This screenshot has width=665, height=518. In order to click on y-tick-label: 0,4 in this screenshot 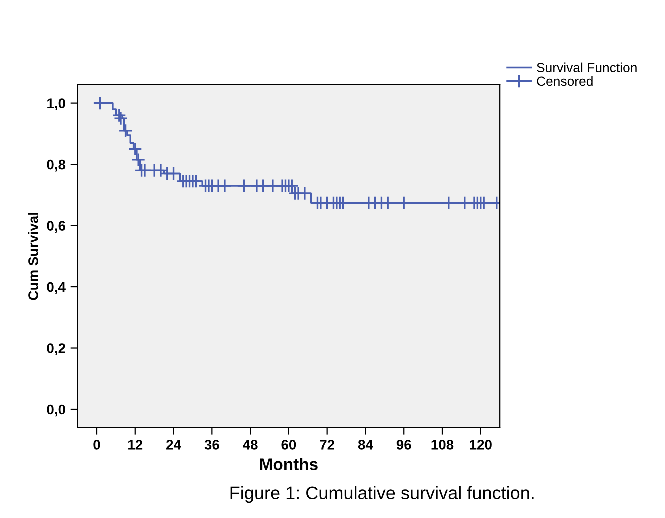, I will do `click(56, 288)`.